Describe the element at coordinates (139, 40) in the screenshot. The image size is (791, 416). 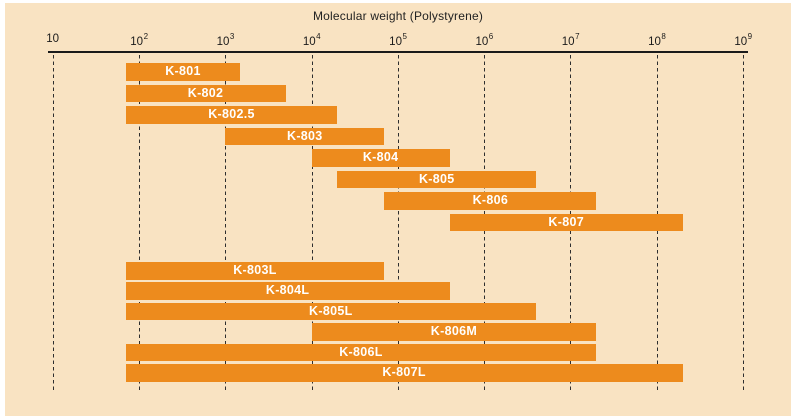
I see `x-tick-label-1e2: 10²` at that location.